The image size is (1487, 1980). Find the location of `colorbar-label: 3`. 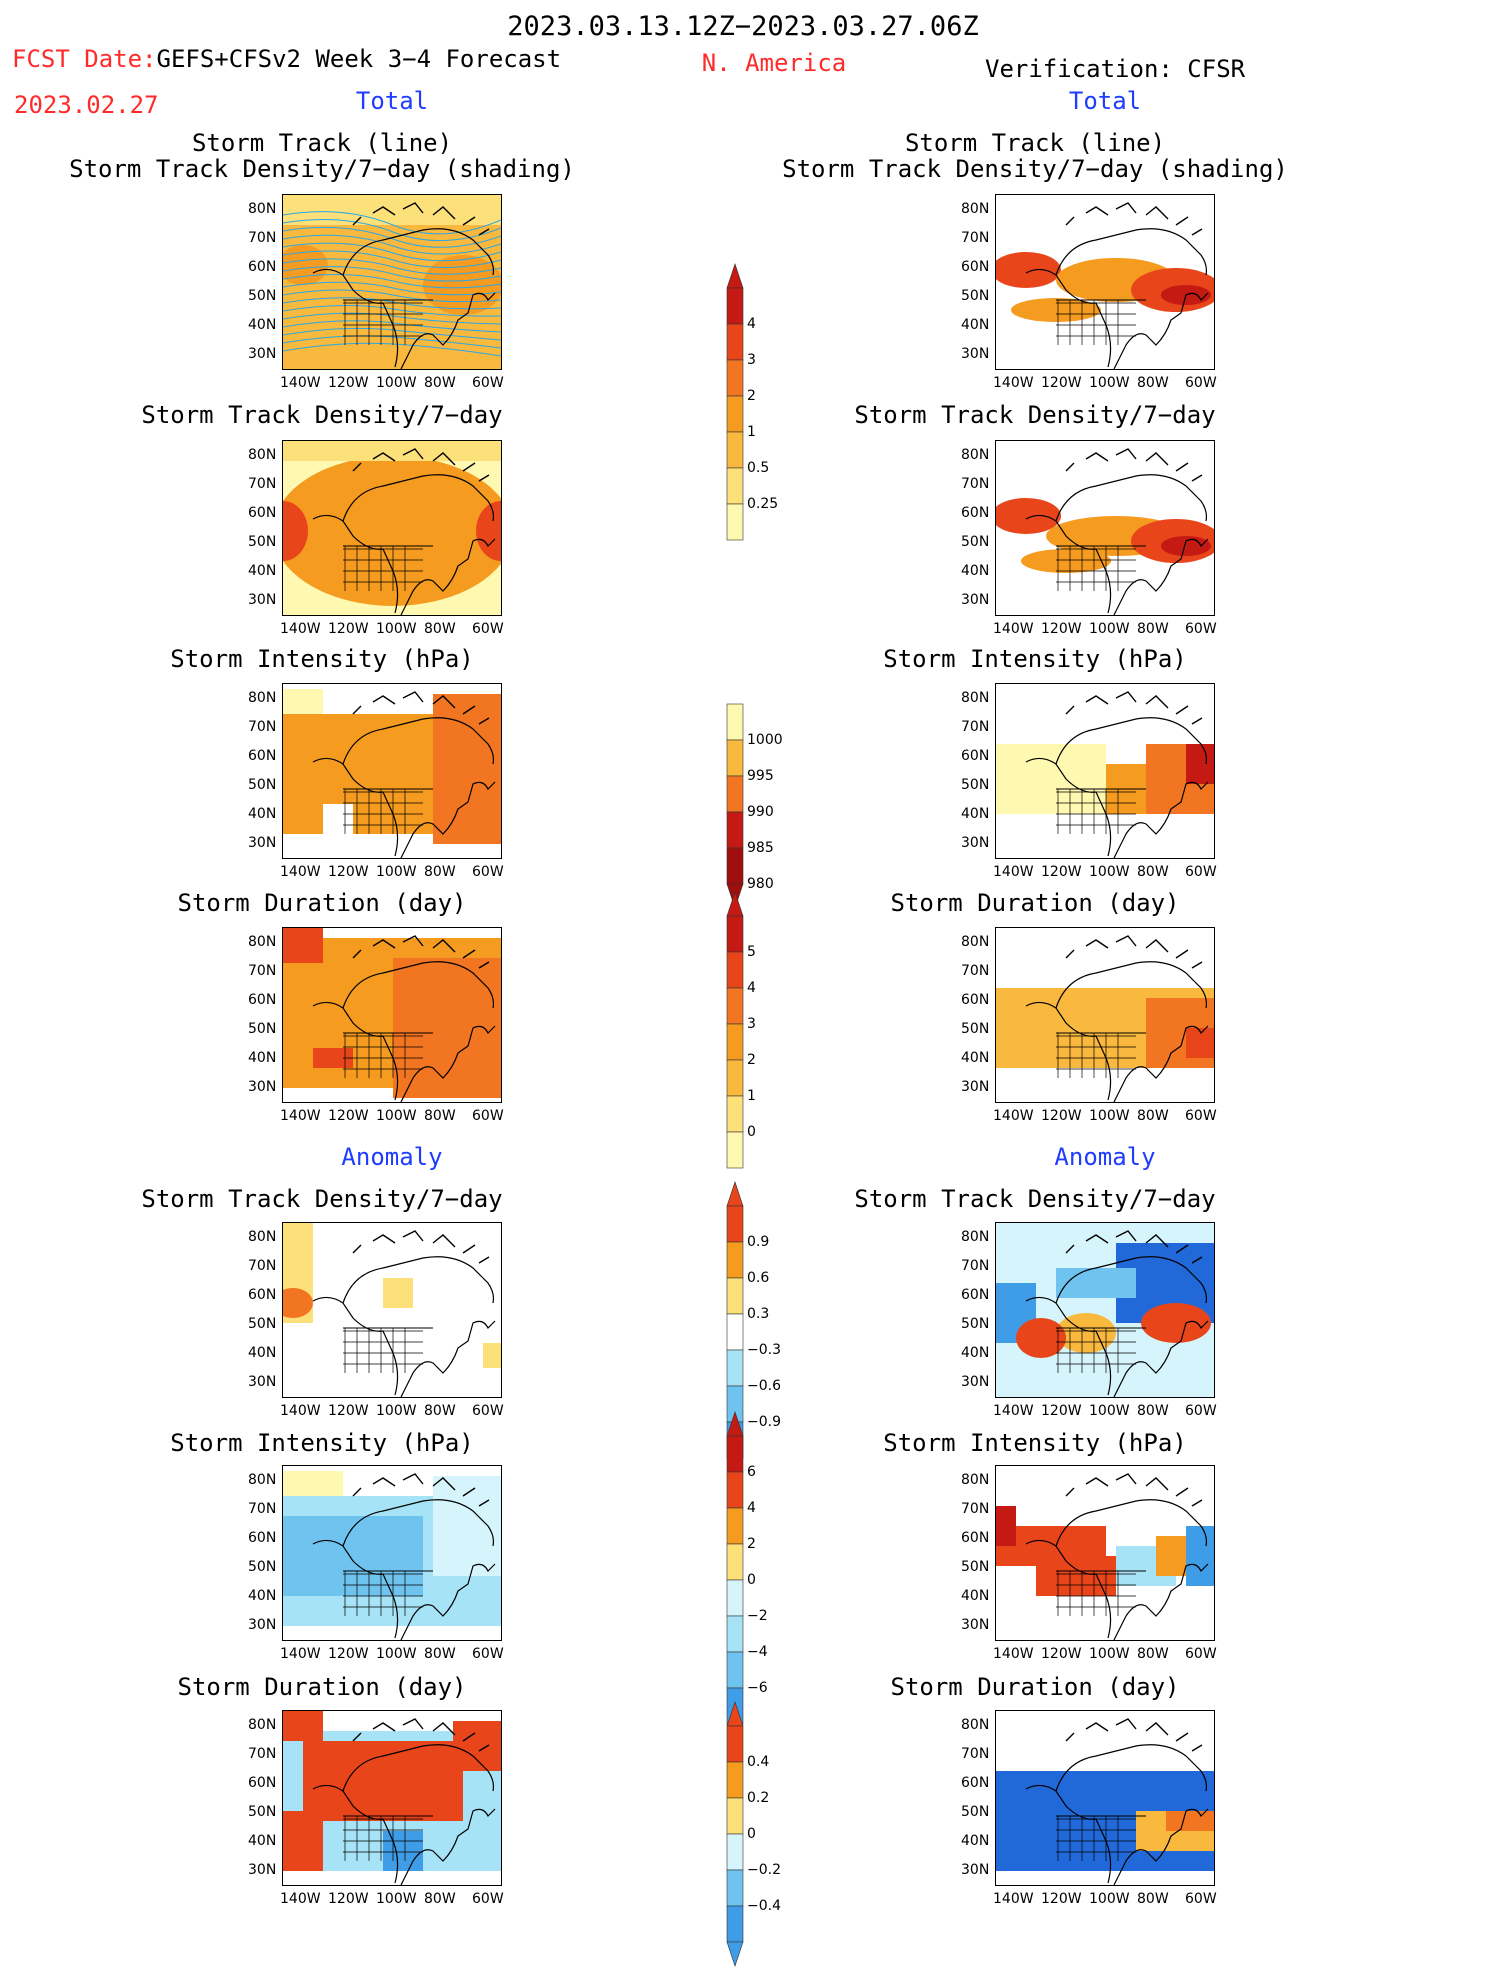

colorbar-label: 3 is located at coordinates (751, 360).